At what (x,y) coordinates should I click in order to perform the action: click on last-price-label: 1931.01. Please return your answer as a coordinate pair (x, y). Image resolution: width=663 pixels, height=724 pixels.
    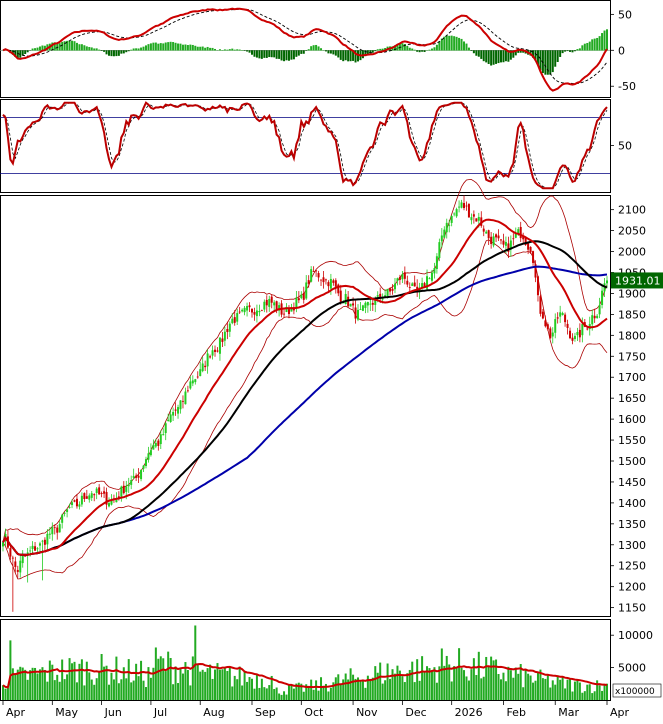
    Looking at the image, I should click on (638, 280).